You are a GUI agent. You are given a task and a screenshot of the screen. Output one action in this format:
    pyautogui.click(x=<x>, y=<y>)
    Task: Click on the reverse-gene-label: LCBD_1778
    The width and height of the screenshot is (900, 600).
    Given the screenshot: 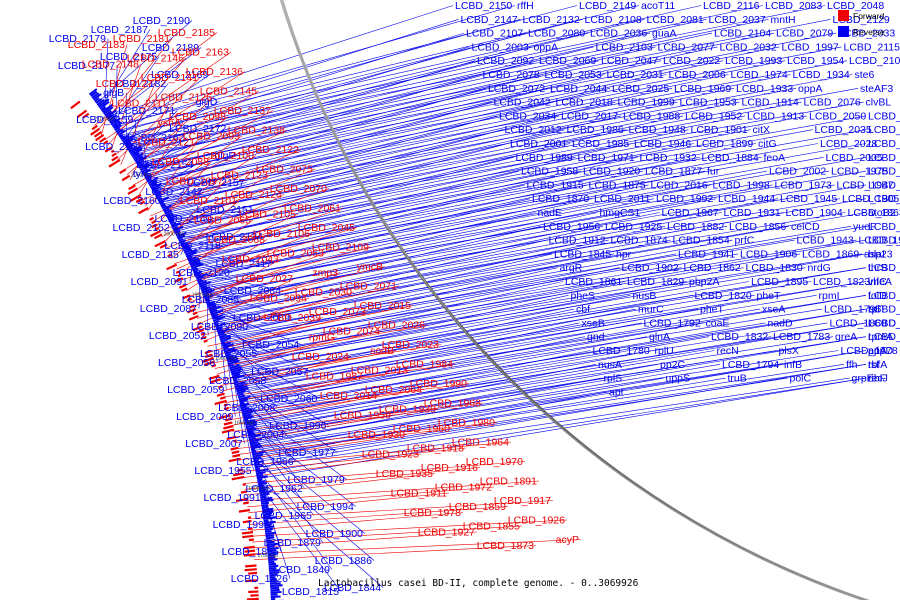 What is the action you would take?
    pyautogui.click(x=869, y=351)
    